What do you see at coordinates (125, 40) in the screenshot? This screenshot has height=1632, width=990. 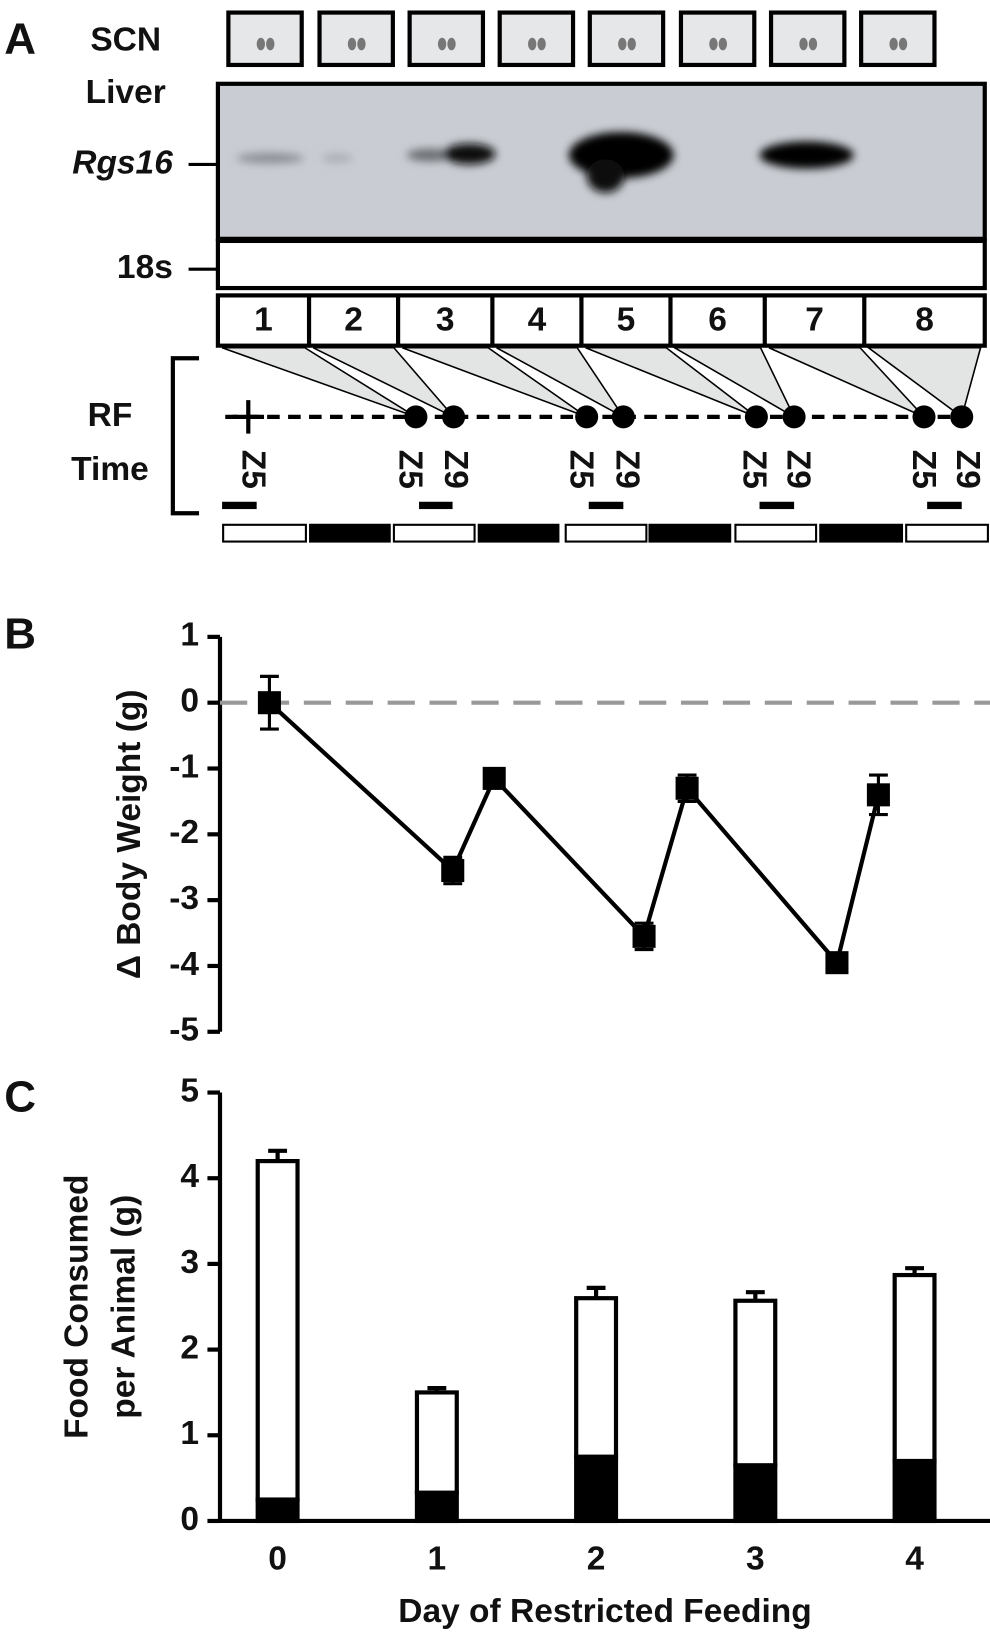 I see `row-label: SCN` at bounding box center [125, 40].